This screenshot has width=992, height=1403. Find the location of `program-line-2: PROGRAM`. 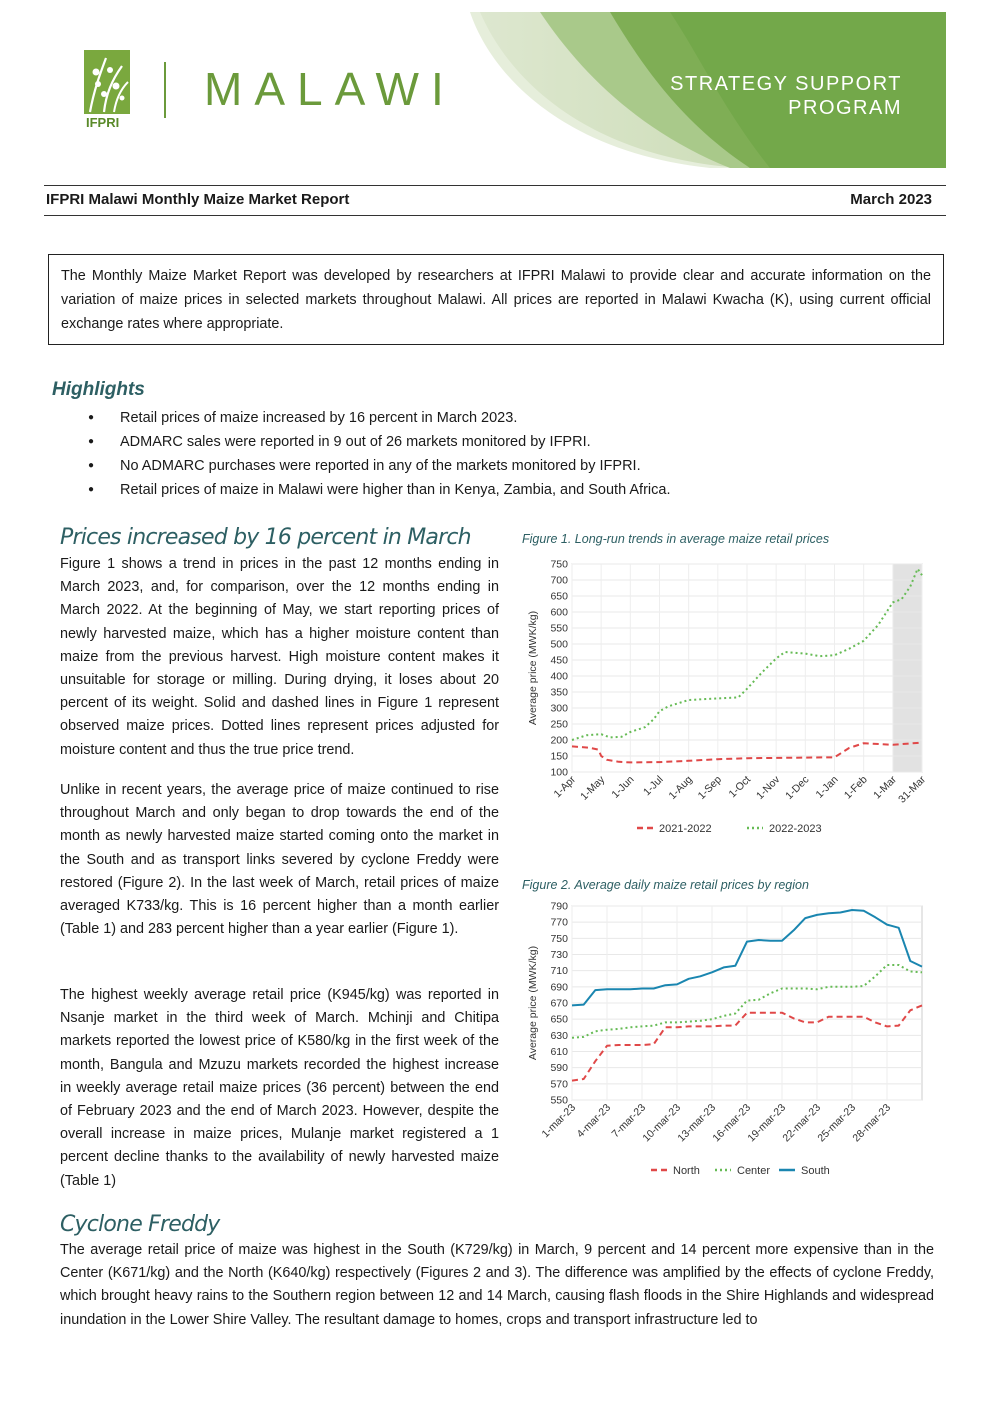

program-line-2: PROGRAM is located at coordinates (845, 108).